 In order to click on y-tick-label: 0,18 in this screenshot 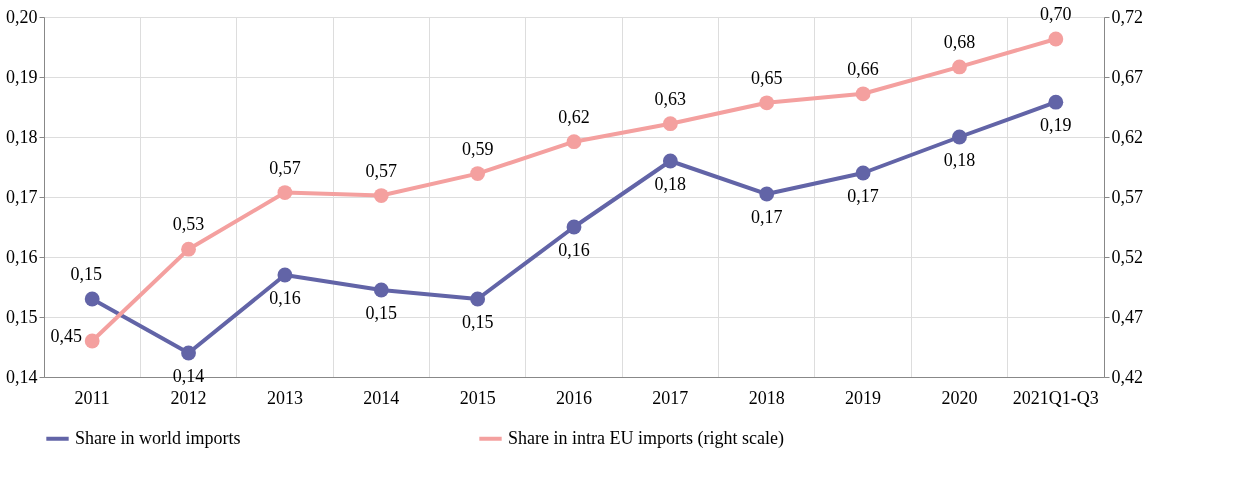, I will do `click(22, 136)`.